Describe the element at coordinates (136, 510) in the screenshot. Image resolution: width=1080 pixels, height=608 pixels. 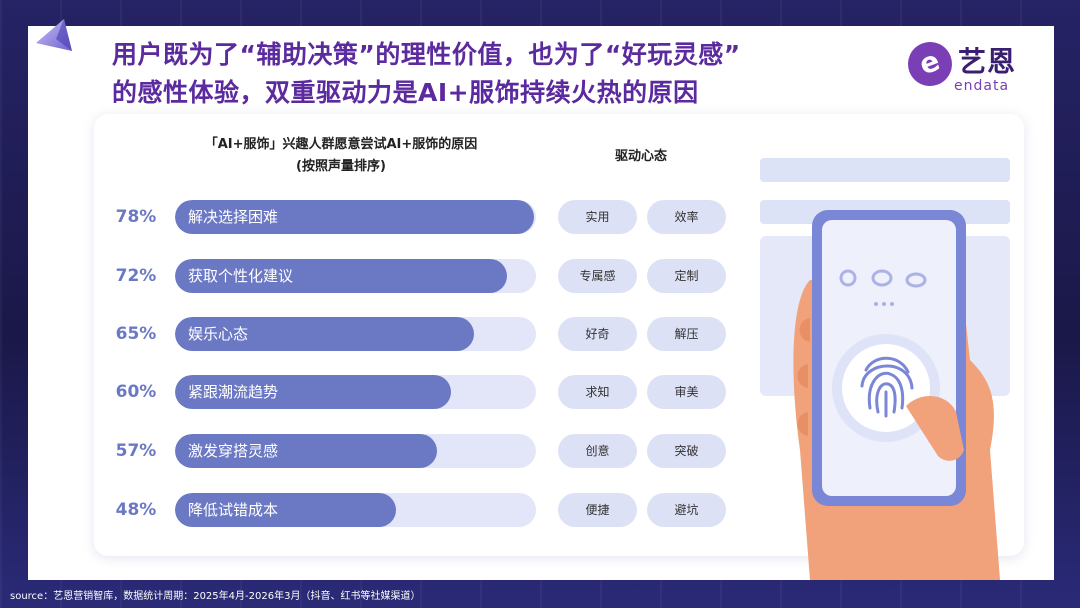
I see `bar-percent-label: 48%` at that location.